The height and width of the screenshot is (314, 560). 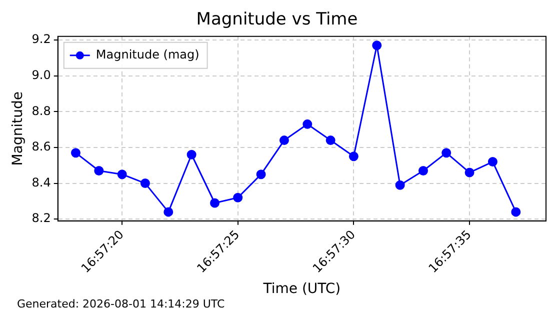 I want to click on y-tick-label: 8.2, so click(x=41, y=218).